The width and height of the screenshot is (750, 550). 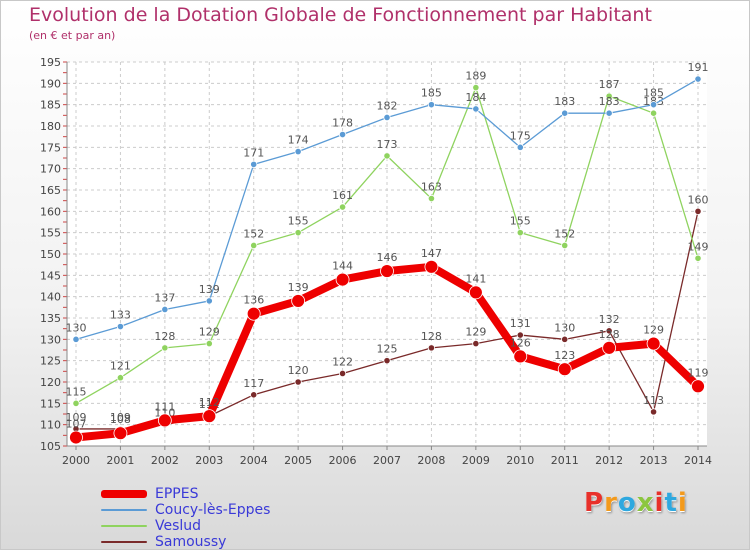 What do you see at coordinates (50, 446) in the screenshot?
I see `y-tick-label: 105` at bounding box center [50, 446].